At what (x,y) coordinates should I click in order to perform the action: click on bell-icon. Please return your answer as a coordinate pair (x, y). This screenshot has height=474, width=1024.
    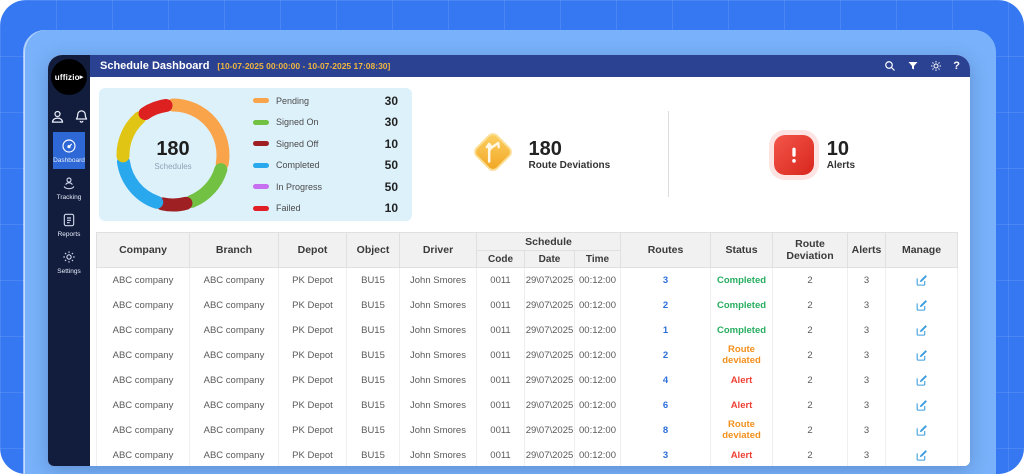
    Looking at the image, I should click on (81, 116).